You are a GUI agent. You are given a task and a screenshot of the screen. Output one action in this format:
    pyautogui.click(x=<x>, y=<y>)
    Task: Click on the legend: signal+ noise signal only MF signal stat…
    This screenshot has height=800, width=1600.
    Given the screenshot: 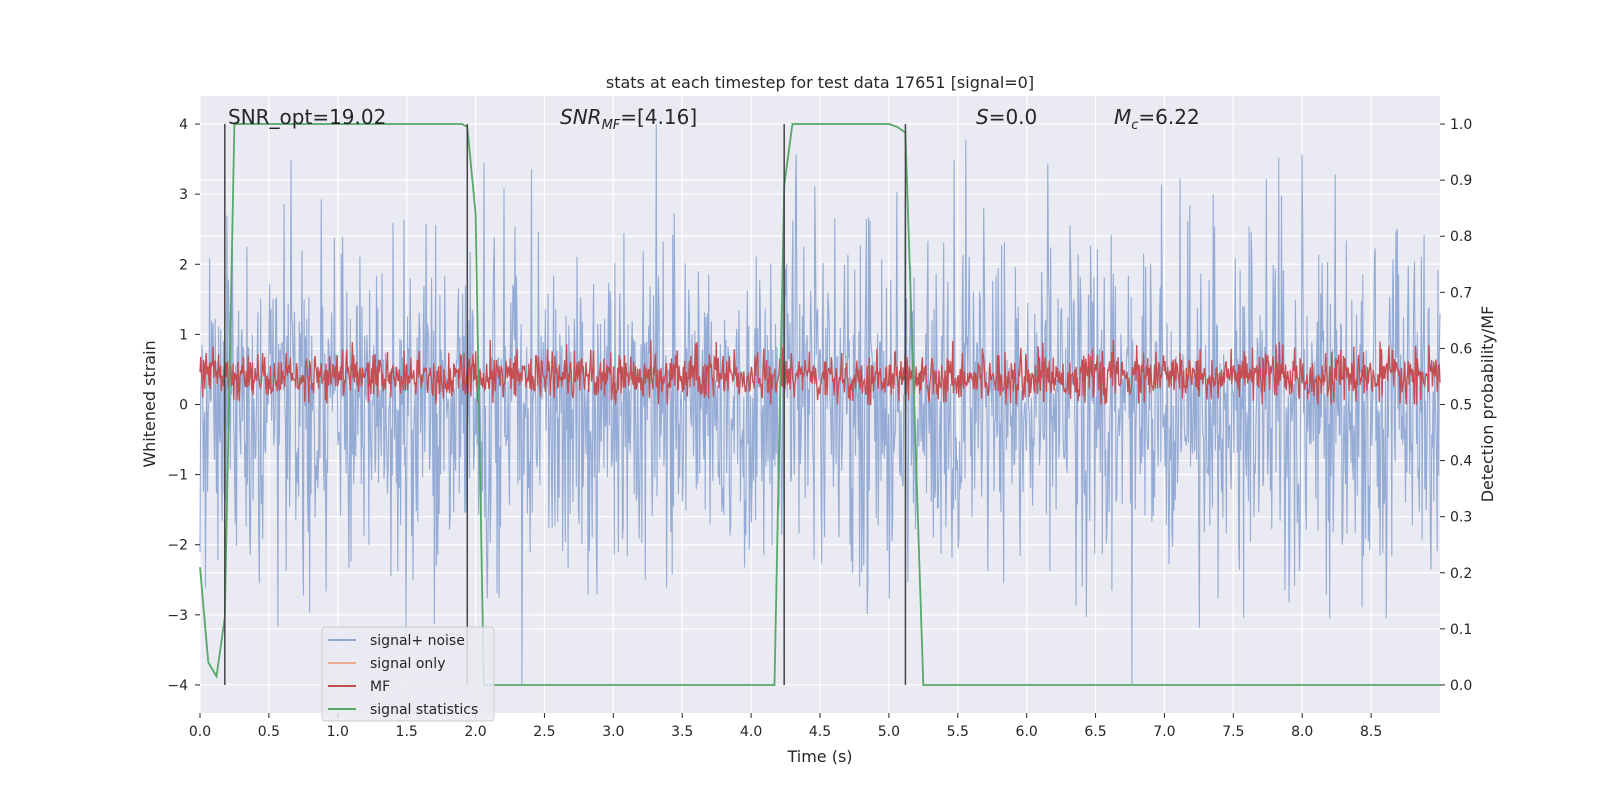 What is the action you would take?
    pyautogui.click(x=408, y=674)
    